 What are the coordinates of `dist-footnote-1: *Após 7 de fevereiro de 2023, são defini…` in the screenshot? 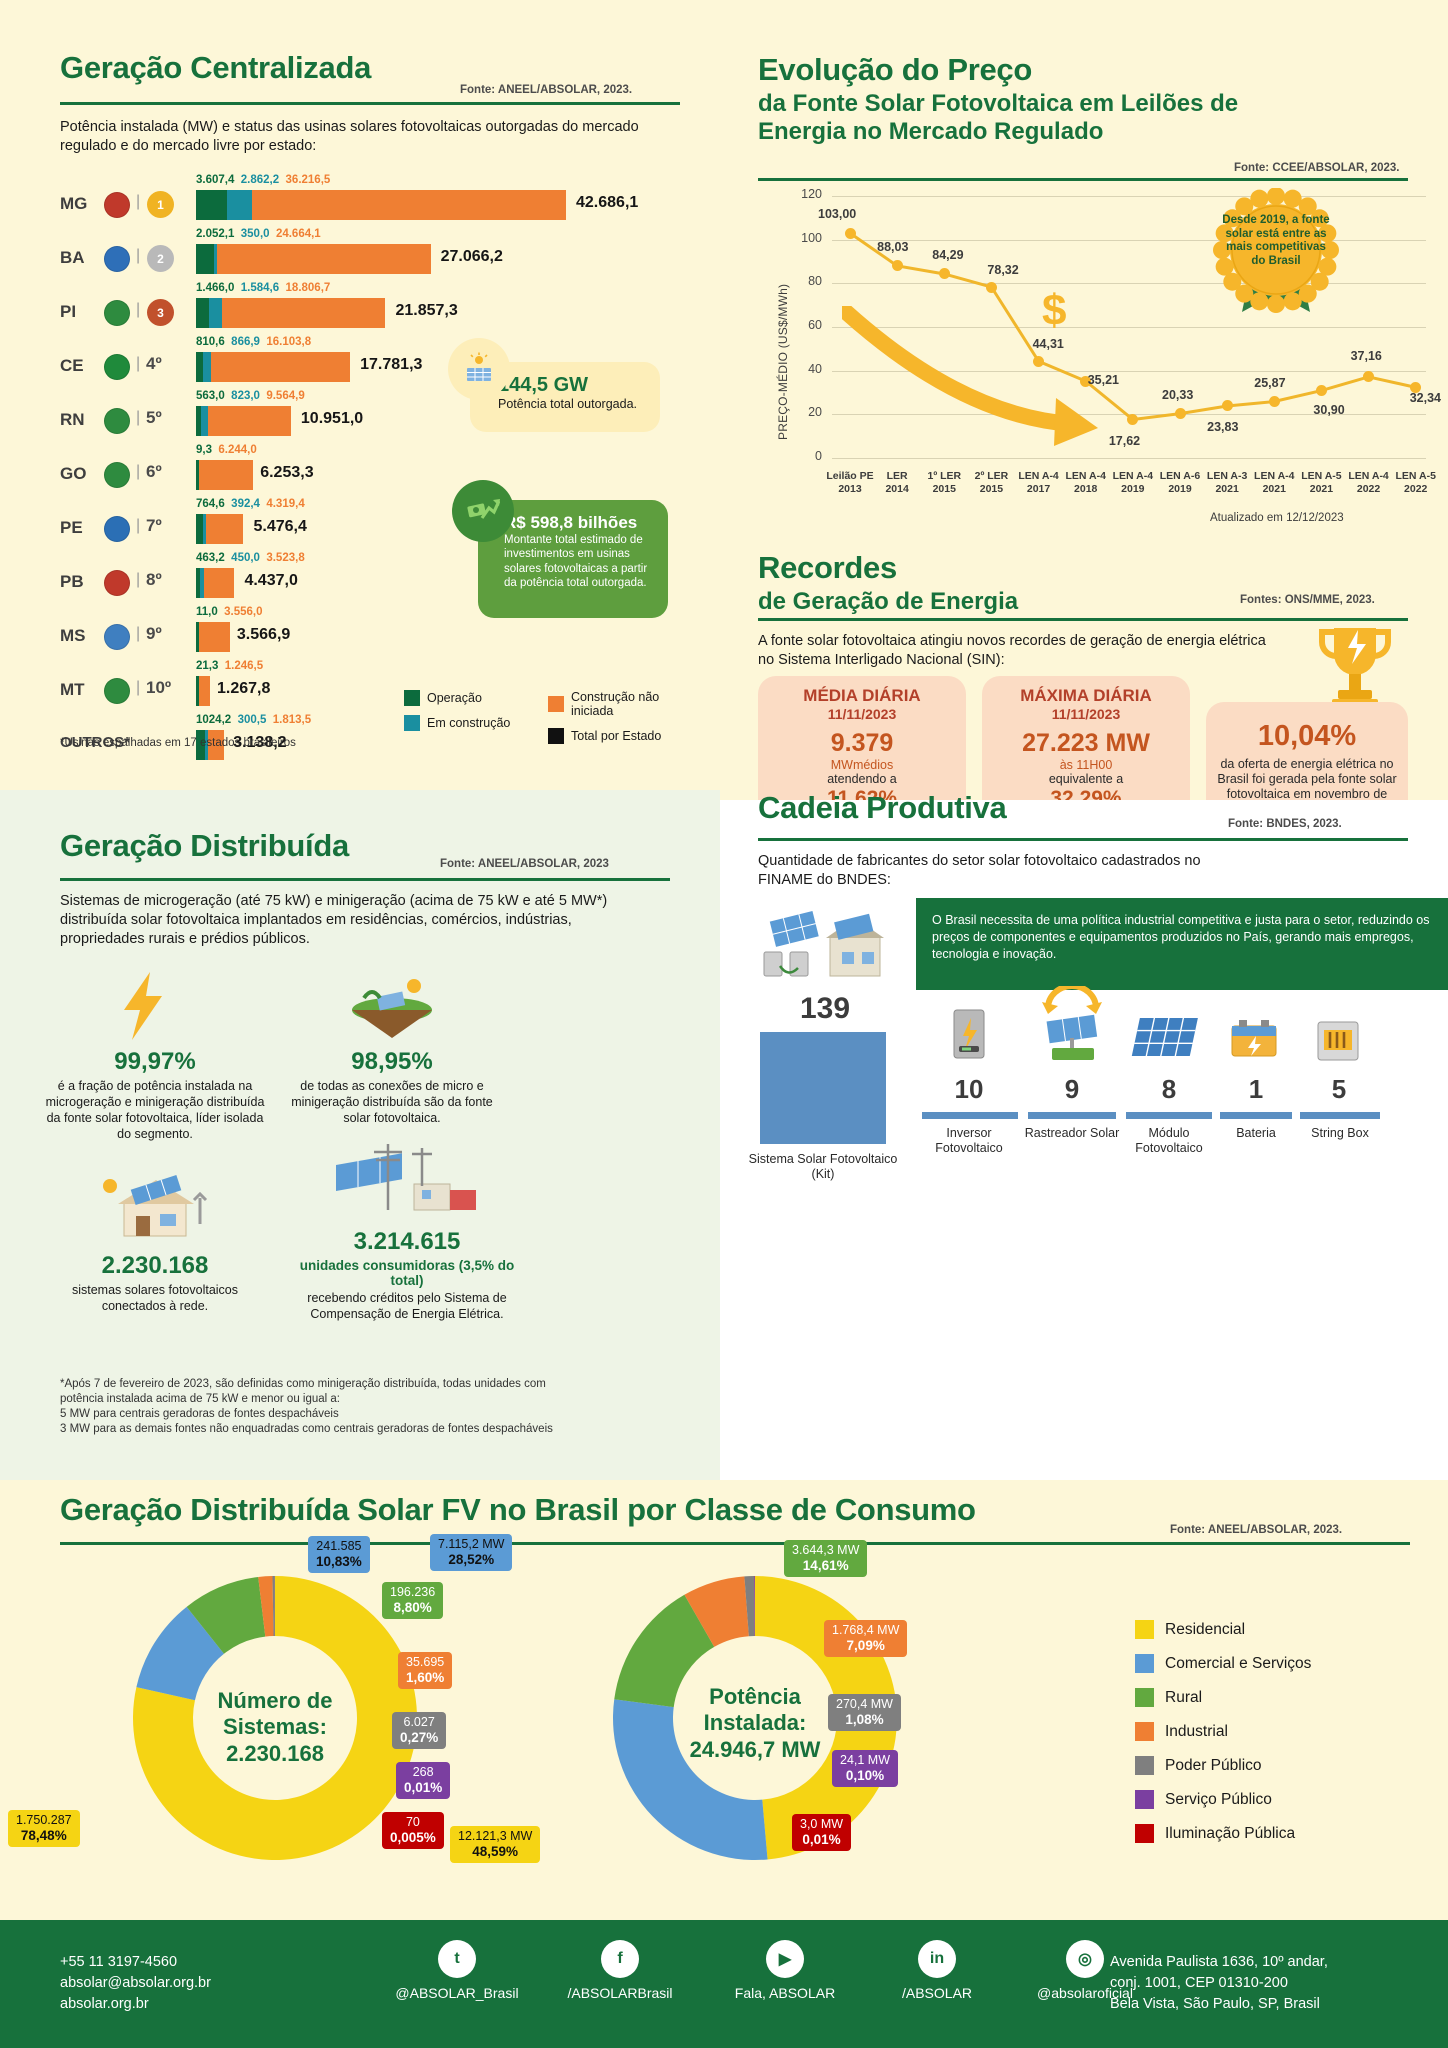 It's located at (303, 1384).